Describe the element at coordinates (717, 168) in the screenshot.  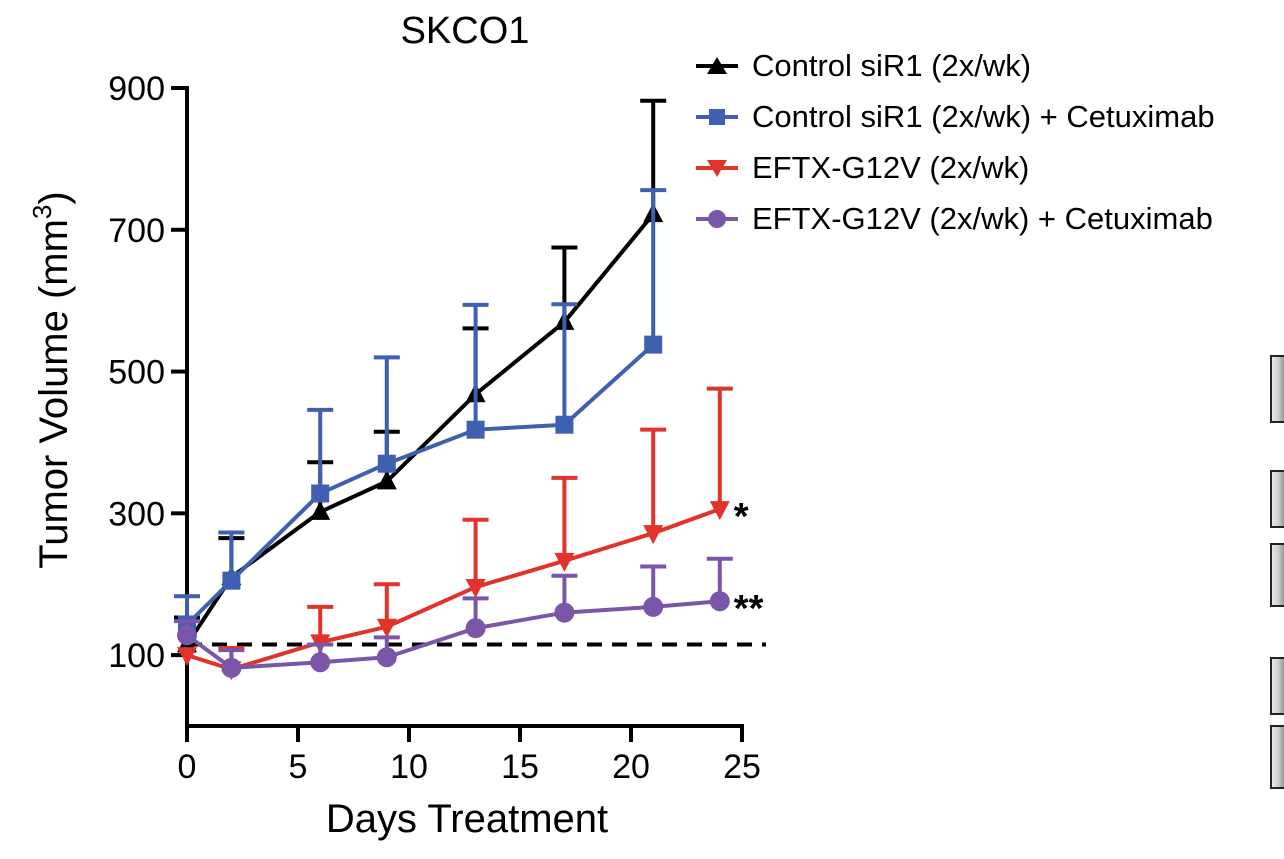
I see `legend-triangle-down-icon` at that location.